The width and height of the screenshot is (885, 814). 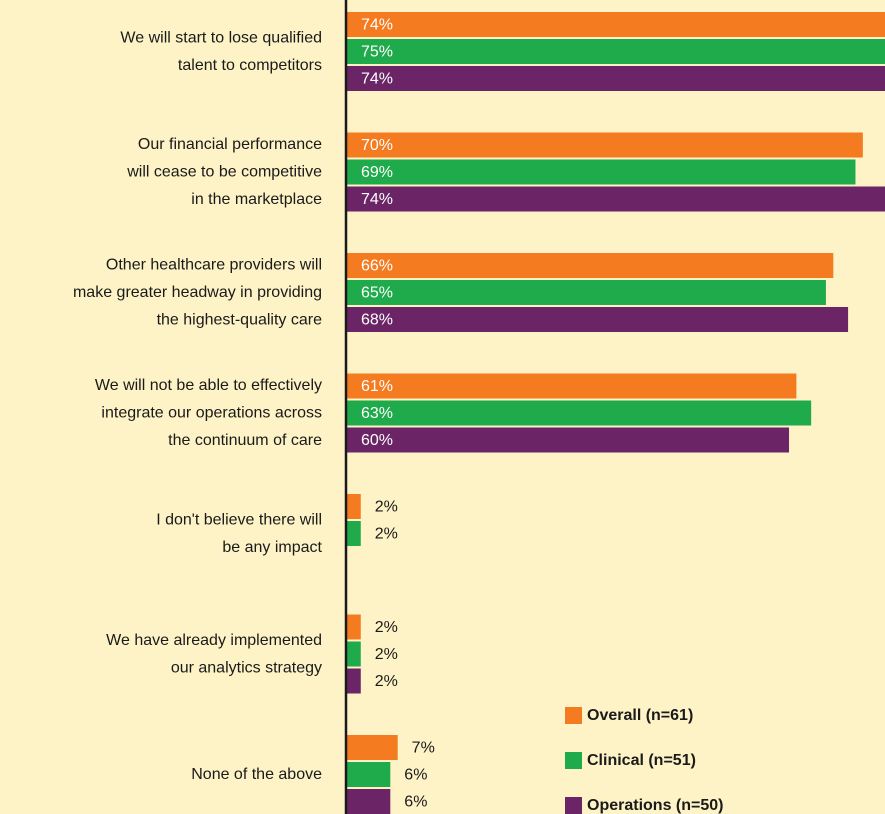 I want to click on category-label: I don't believe there will, so click(x=239, y=519).